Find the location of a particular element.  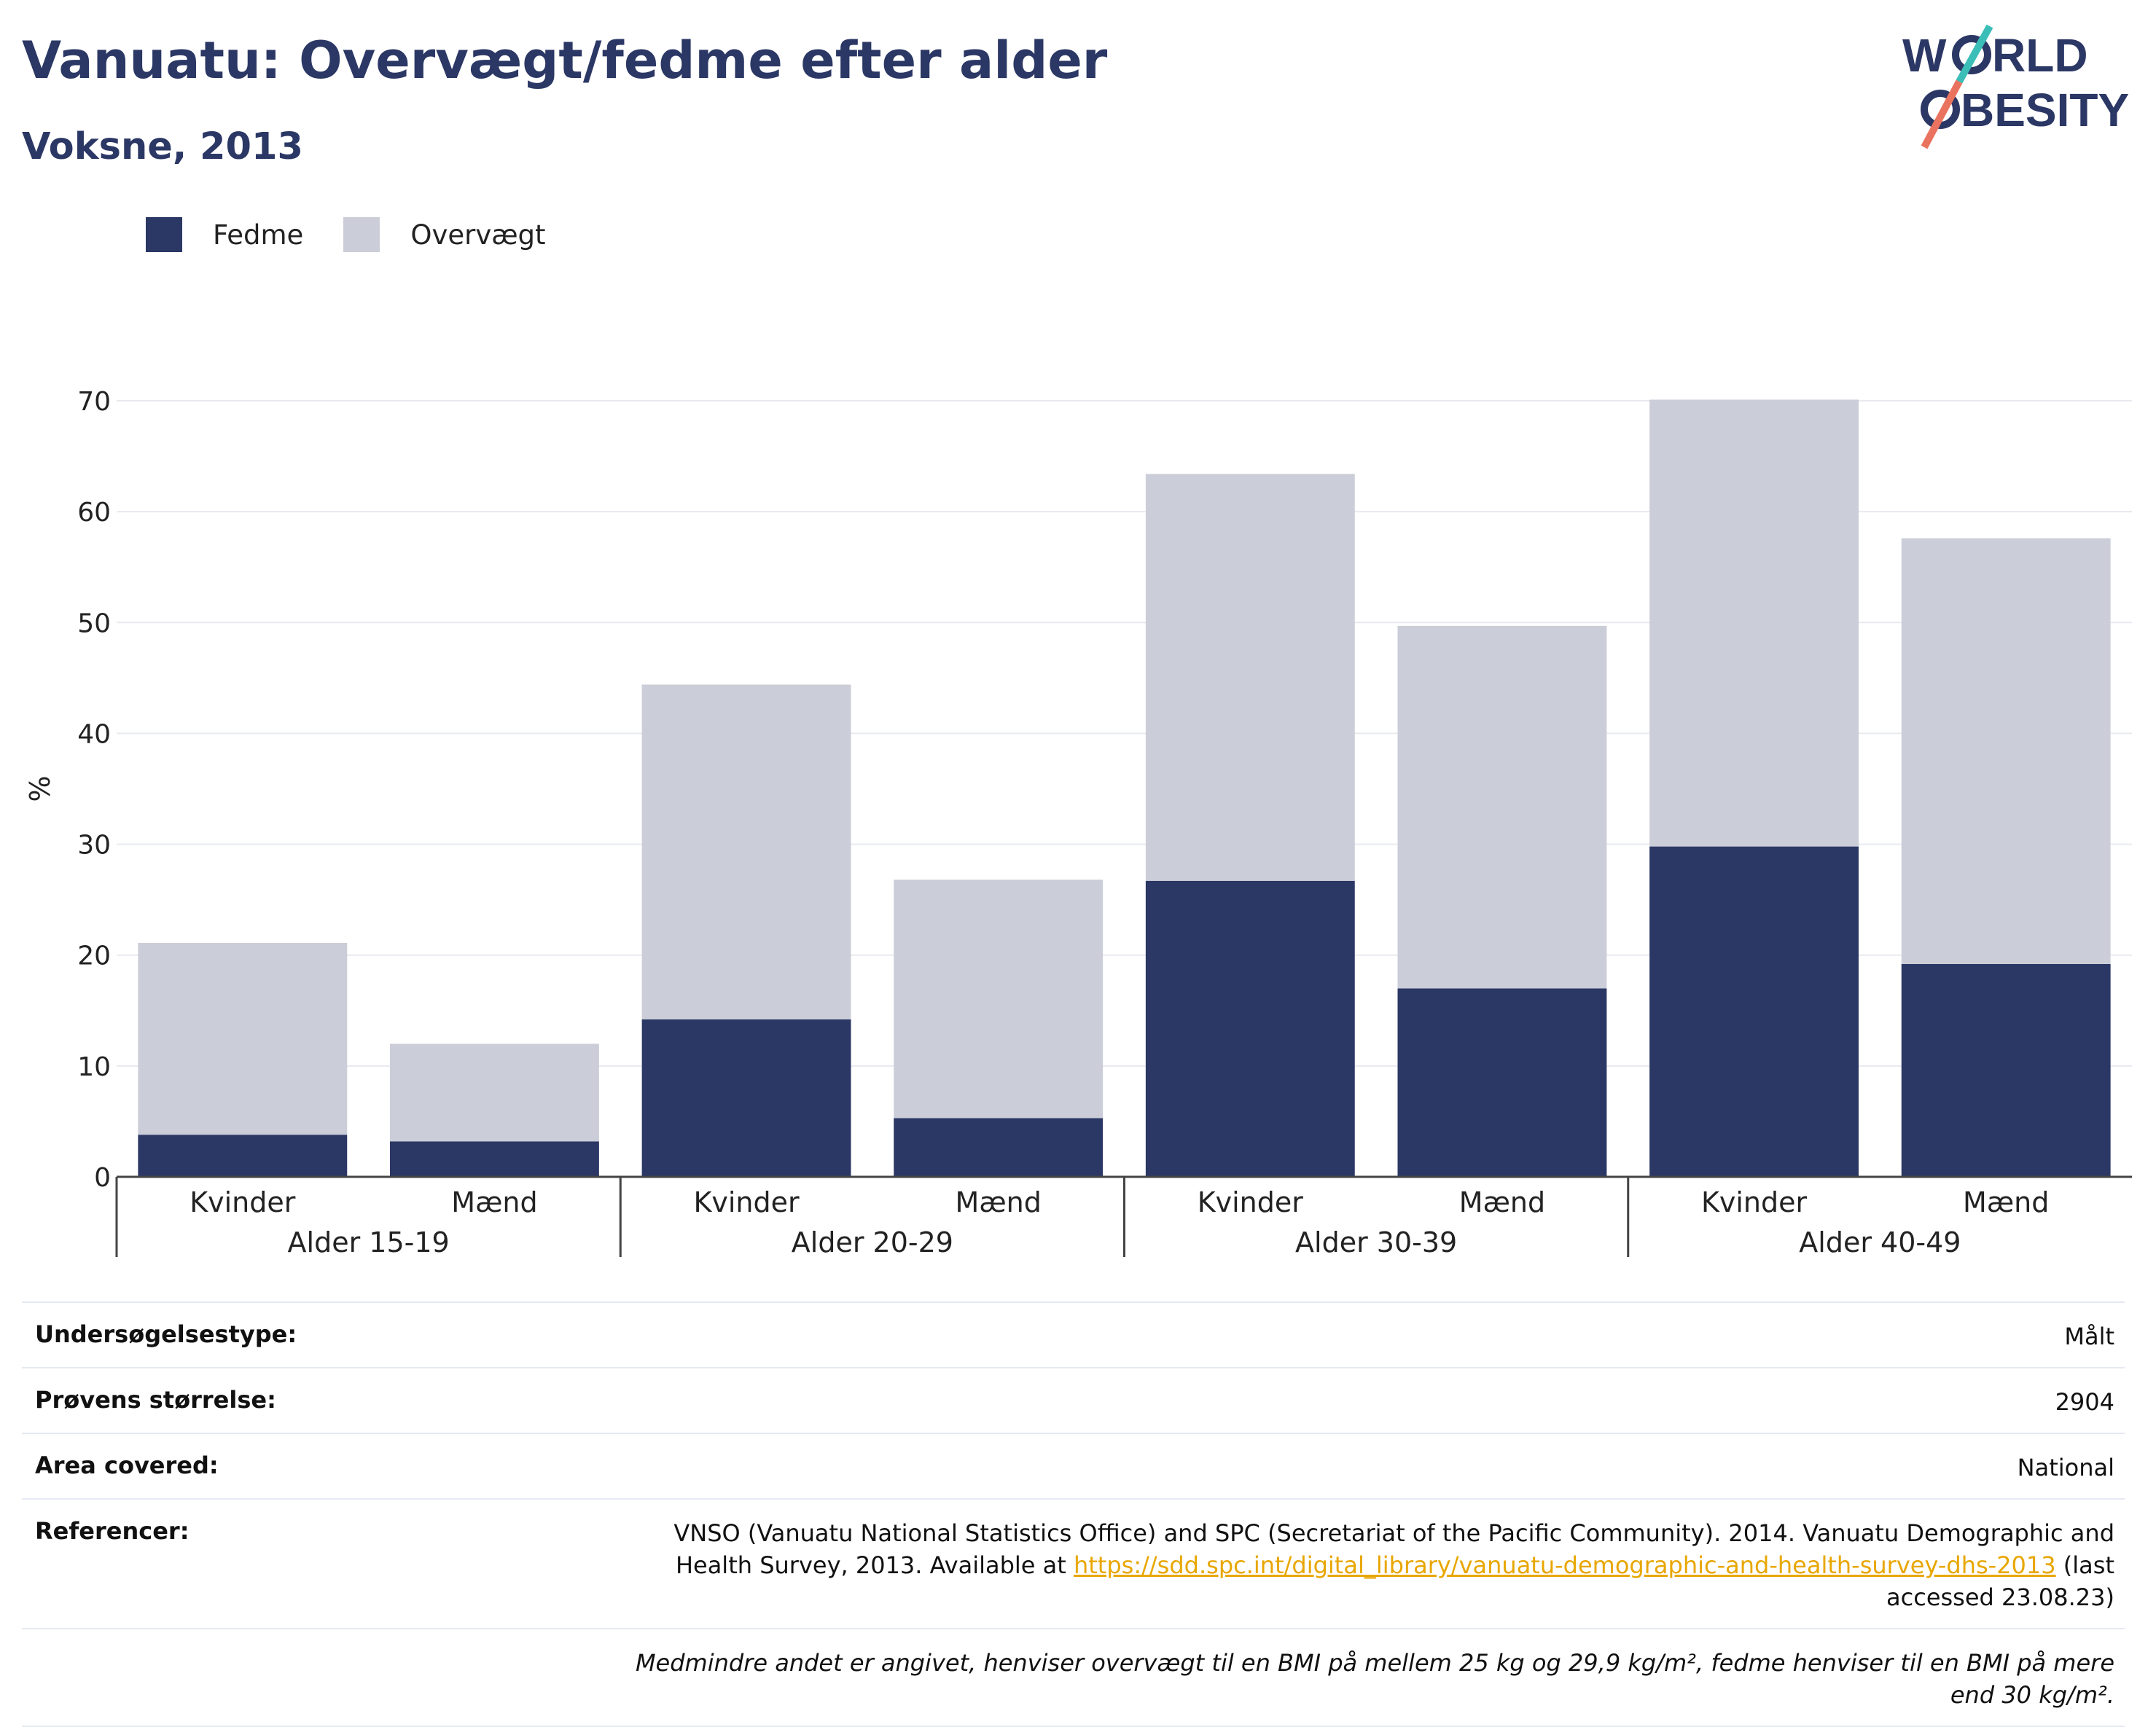

x-group-label: Alder 30-39 is located at coordinates (1376, 1242).